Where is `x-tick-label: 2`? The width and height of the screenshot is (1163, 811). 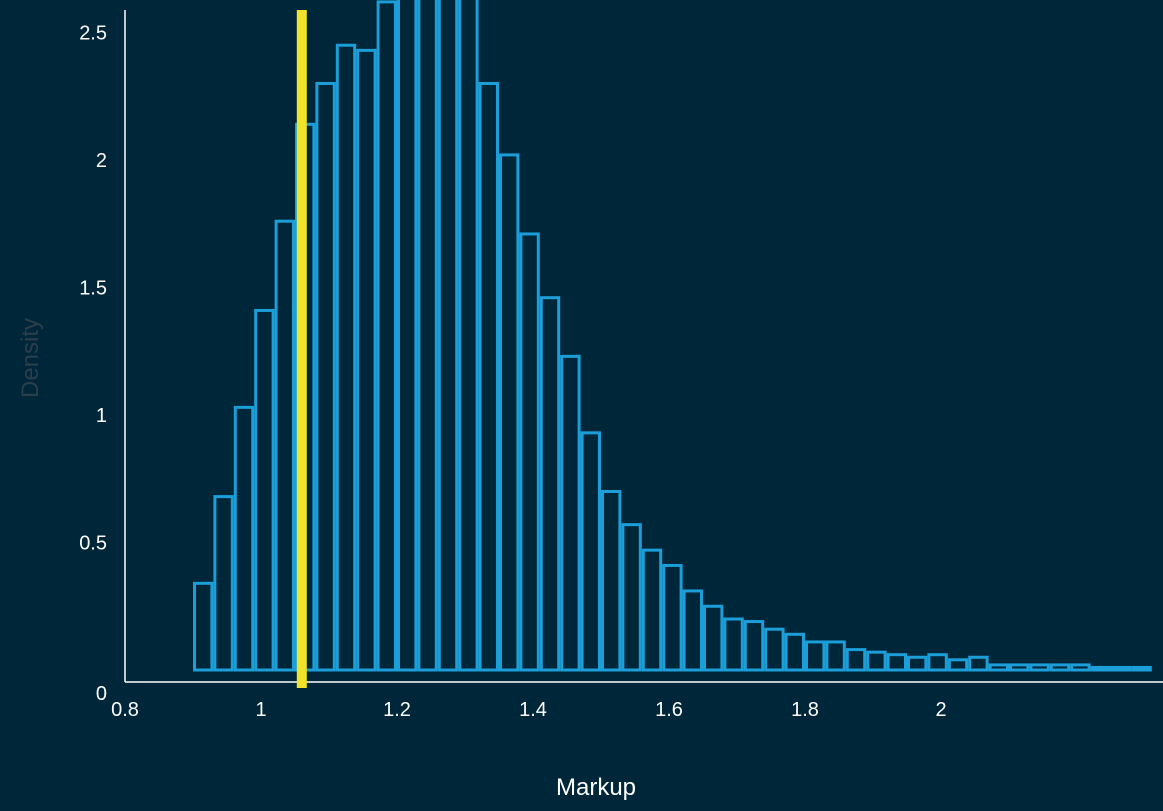 x-tick-label: 2 is located at coordinates (940, 710).